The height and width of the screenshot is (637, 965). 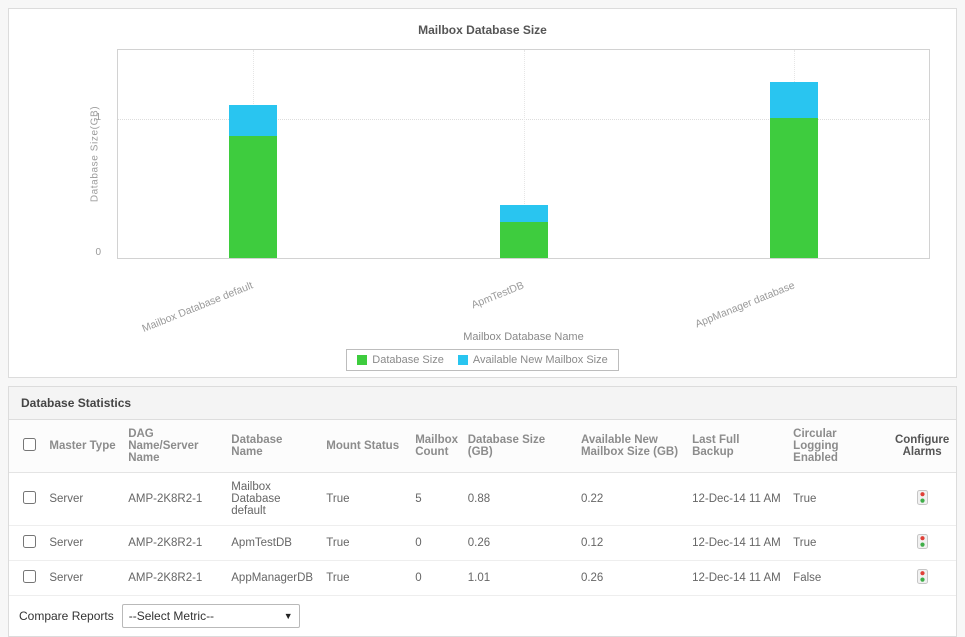 What do you see at coordinates (98, 252) in the screenshot?
I see `y-tick-label: 0` at bounding box center [98, 252].